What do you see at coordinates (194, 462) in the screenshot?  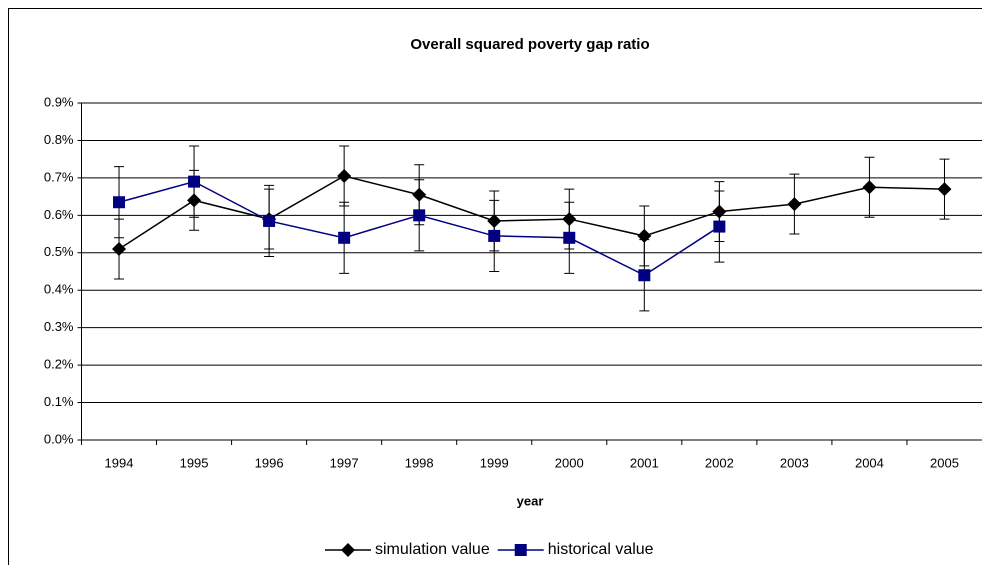 I see `x-tick-label: 1995` at bounding box center [194, 462].